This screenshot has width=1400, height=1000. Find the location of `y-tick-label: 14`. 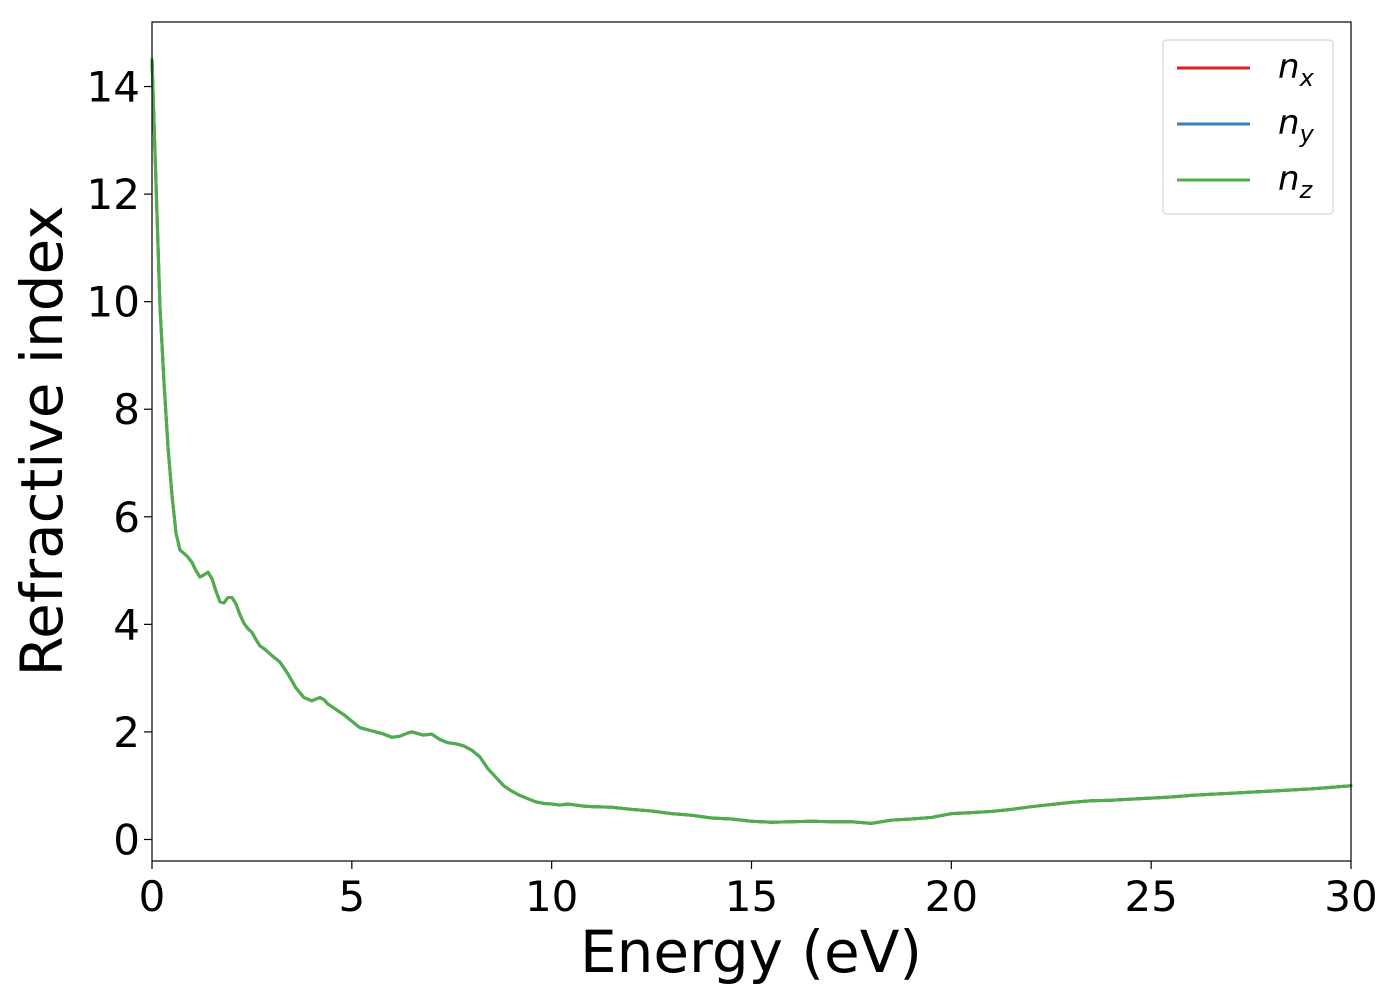

y-tick-label: 14 is located at coordinates (113, 87).